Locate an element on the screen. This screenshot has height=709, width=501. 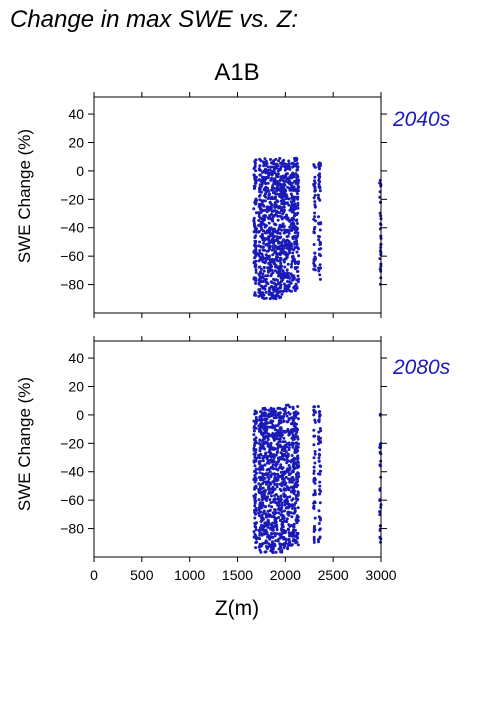
x-tick-label: 2000 is located at coordinates (285, 575).